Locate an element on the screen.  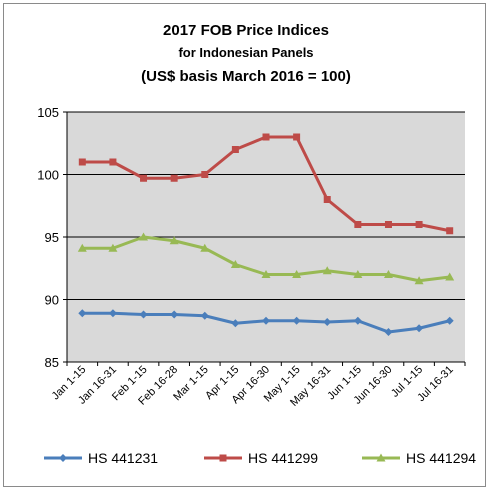
y-tick-label: 105 is located at coordinates (48, 112).